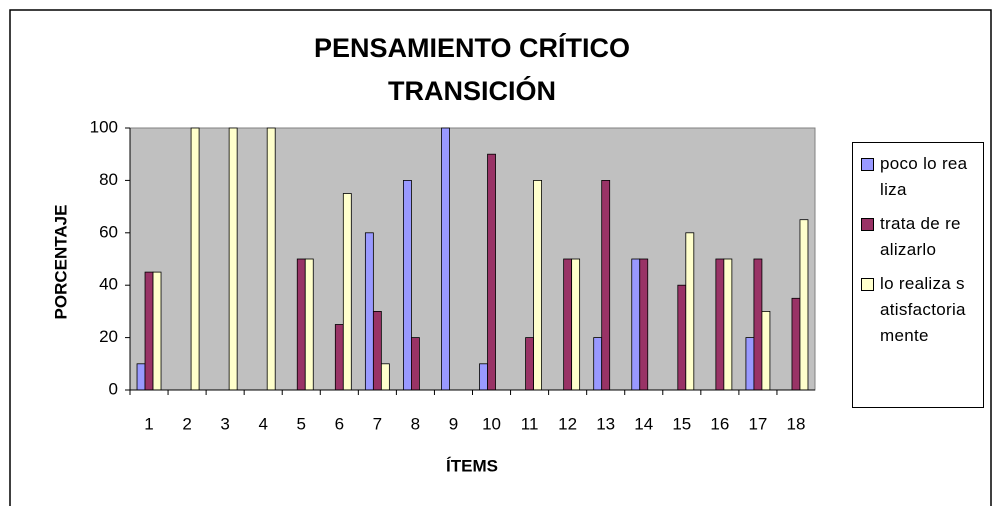 The image size is (992, 506). I want to click on y-tick-label: 60, so click(108, 231).